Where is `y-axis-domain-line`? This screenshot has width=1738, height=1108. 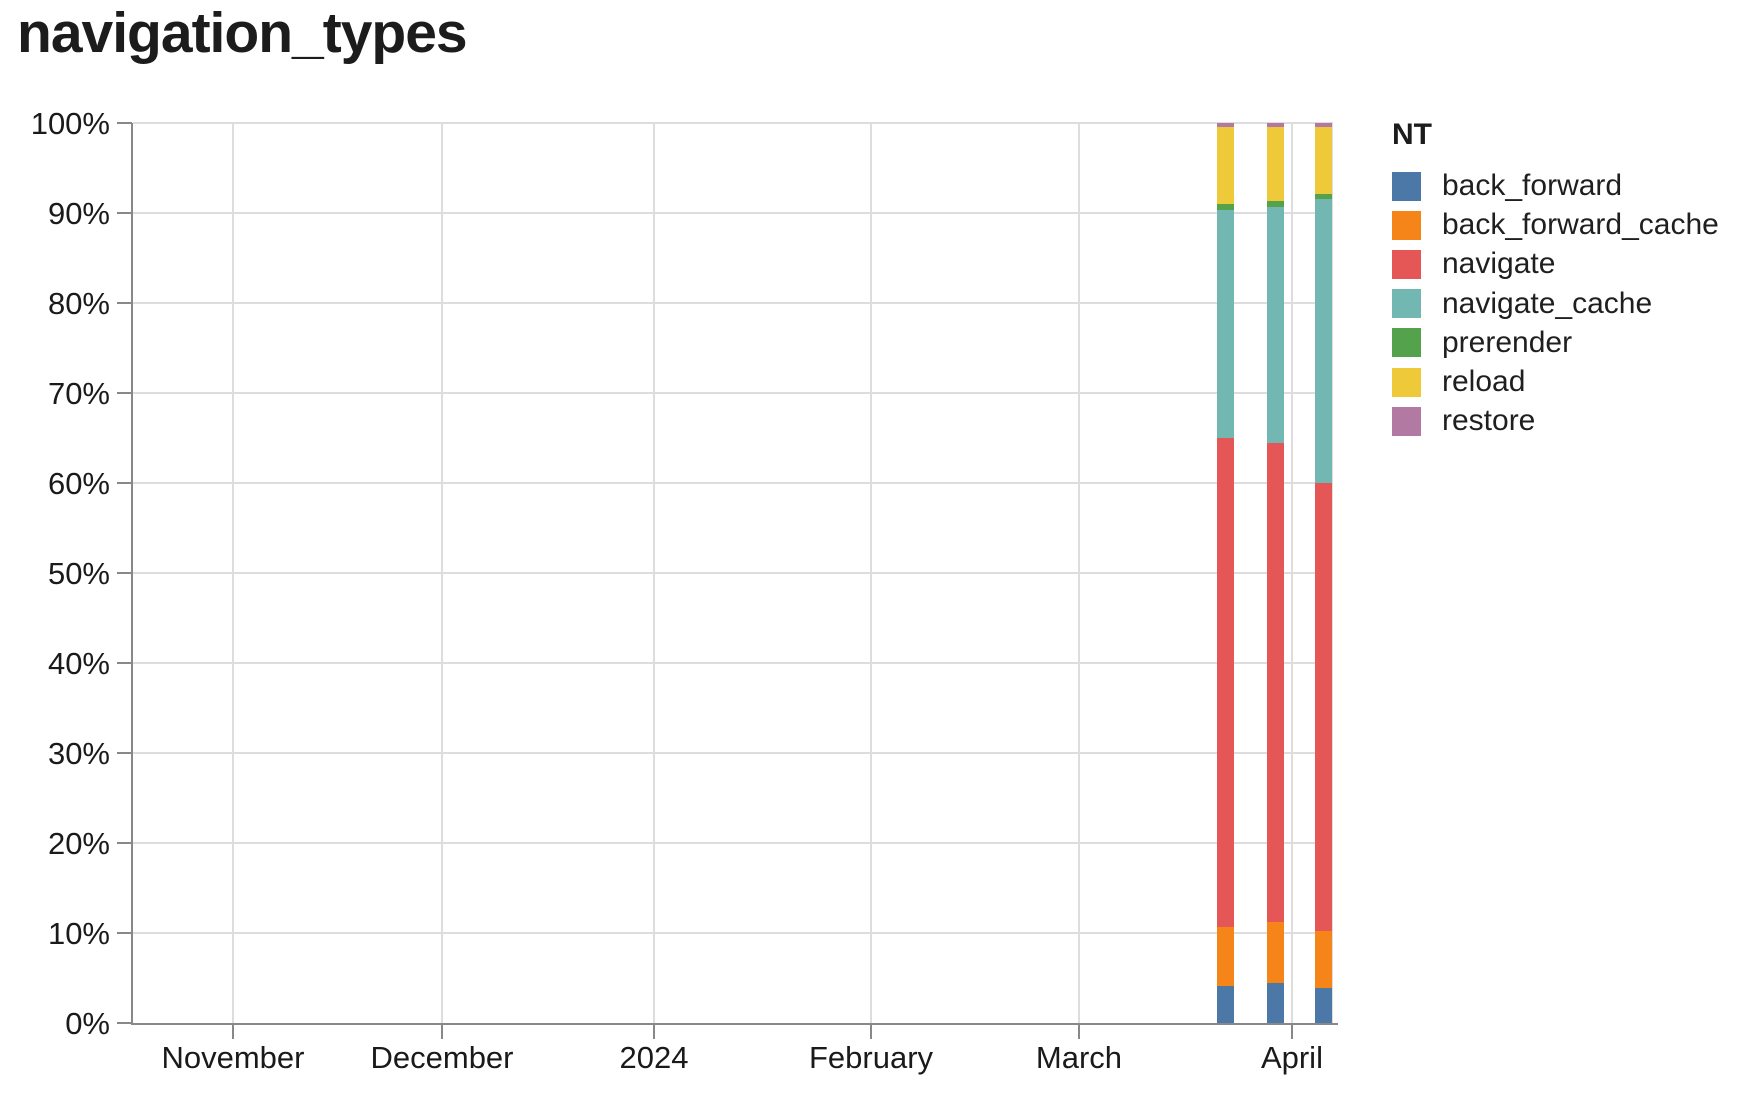 y-axis-domain-line is located at coordinates (132, 574).